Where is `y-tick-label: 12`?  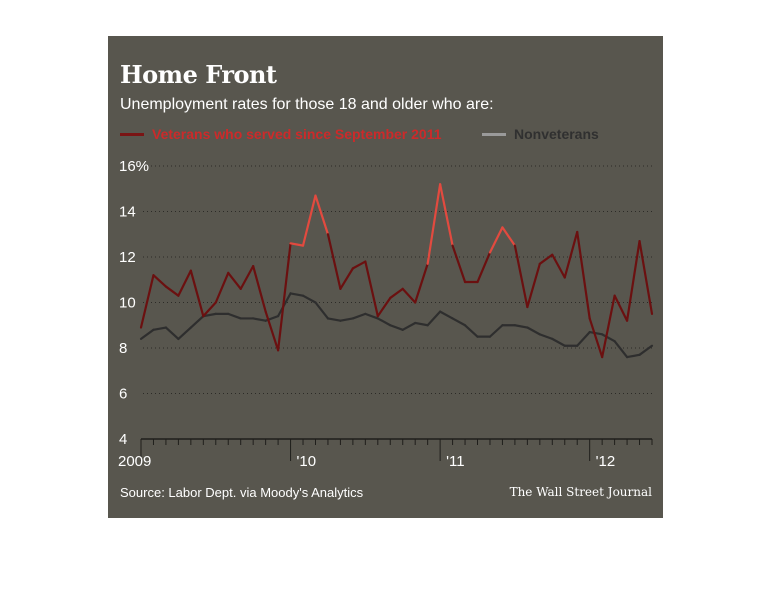
y-tick-label: 12 is located at coordinates (127, 257).